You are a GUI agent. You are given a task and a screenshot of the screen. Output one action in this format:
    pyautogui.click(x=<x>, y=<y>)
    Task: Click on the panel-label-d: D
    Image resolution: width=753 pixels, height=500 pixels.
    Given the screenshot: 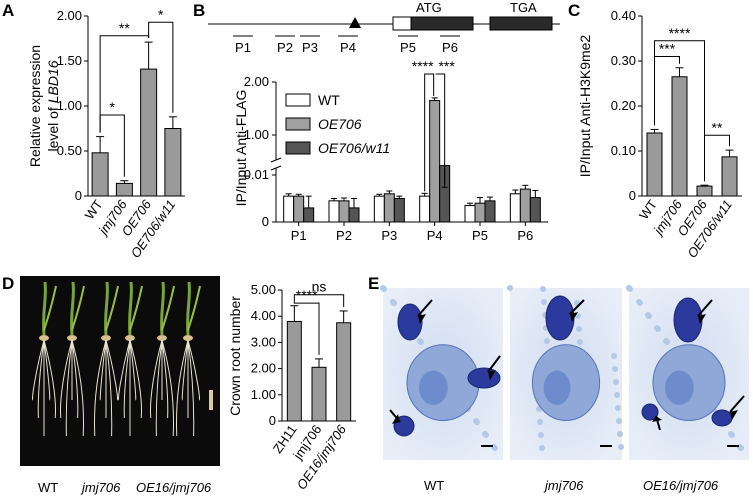 What is the action you would take?
    pyautogui.click(x=8, y=283)
    